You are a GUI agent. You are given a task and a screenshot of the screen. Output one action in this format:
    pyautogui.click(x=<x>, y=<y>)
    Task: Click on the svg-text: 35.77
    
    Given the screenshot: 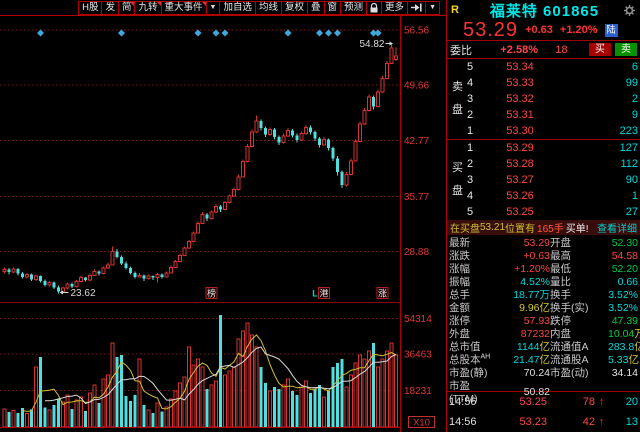 What is the action you would take?
    pyautogui.click(x=416, y=197)
    